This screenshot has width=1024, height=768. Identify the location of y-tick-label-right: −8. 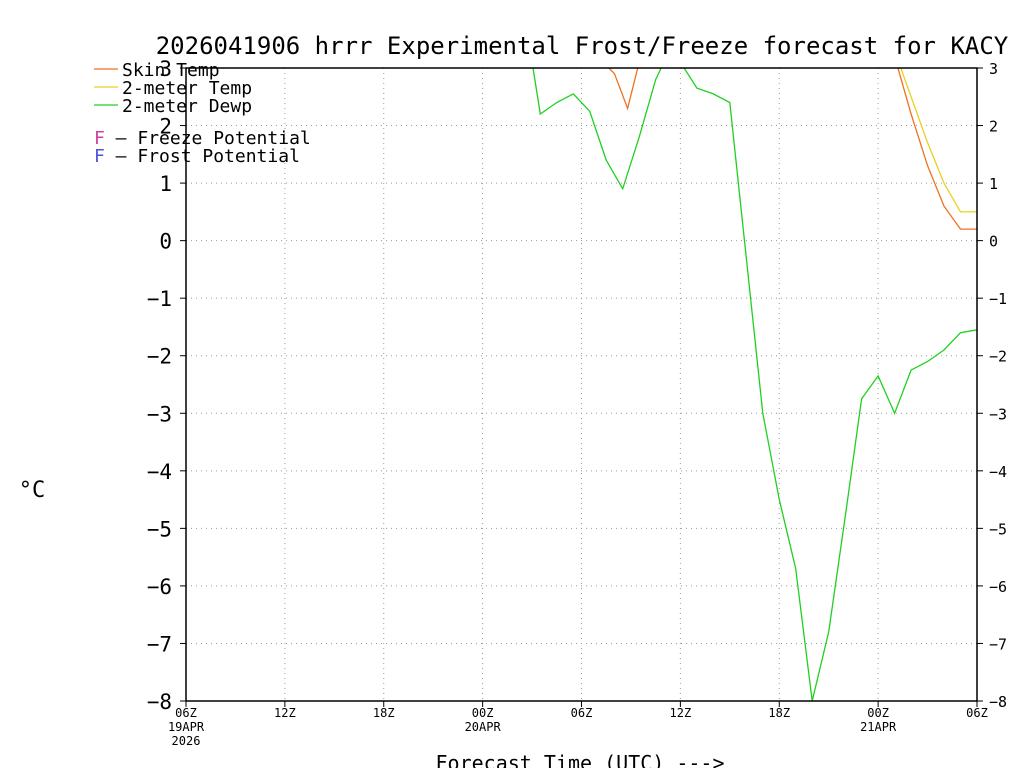
(998, 702).